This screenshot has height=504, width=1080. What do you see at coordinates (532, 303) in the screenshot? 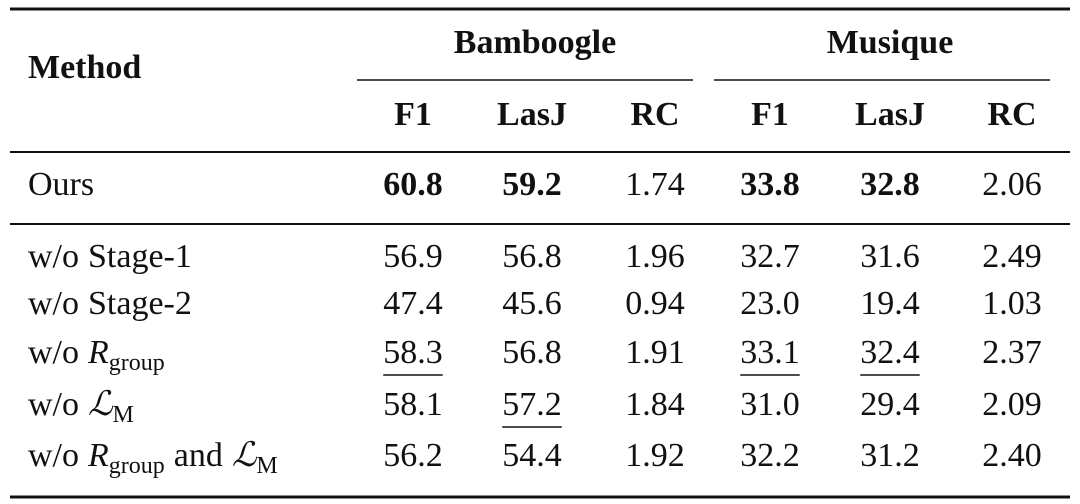
I see `cell-value: 45.6` at bounding box center [532, 303].